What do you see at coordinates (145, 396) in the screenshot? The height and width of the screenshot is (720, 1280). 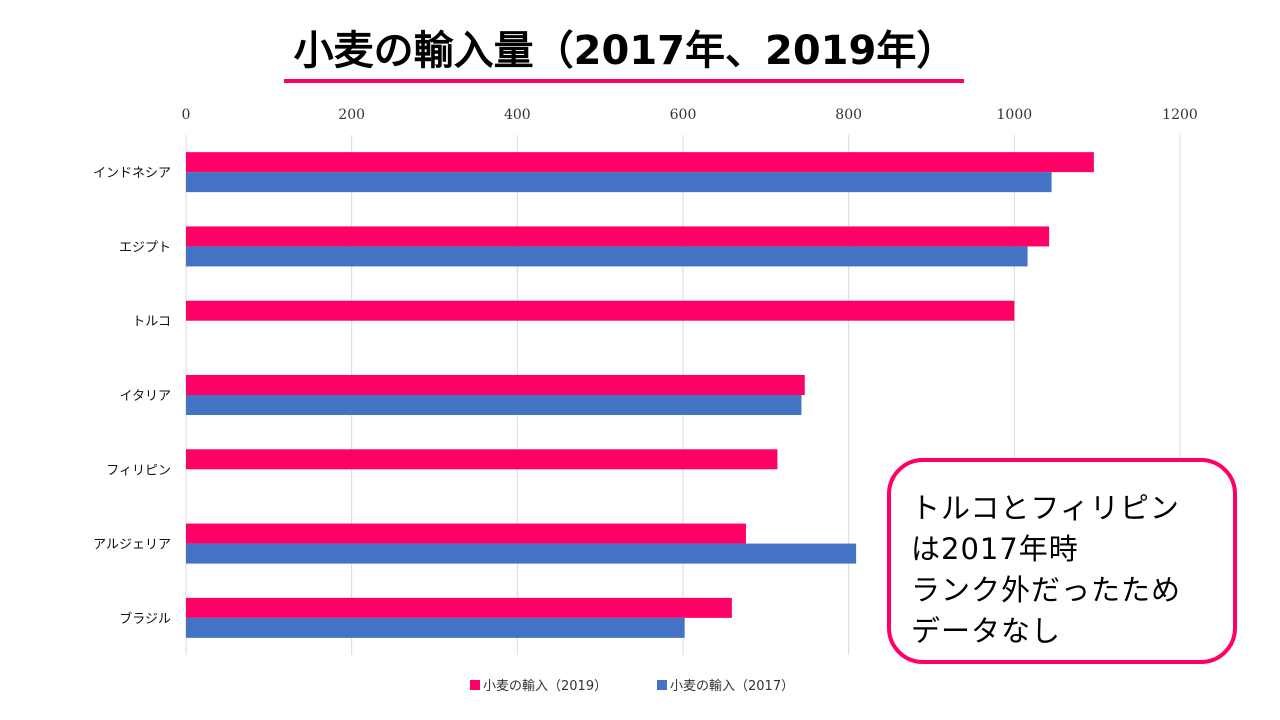 I see `category-label: イタリア` at bounding box center [145, 396].